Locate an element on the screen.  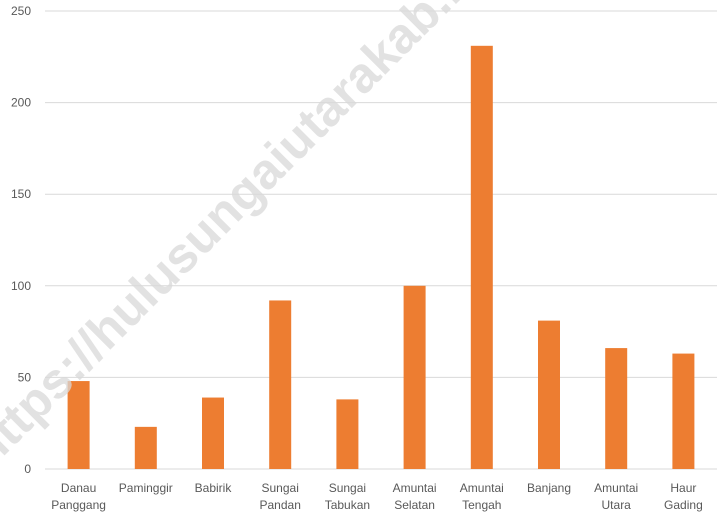
x-category-label: Danau Panggang is located at coordinates (78, 496).